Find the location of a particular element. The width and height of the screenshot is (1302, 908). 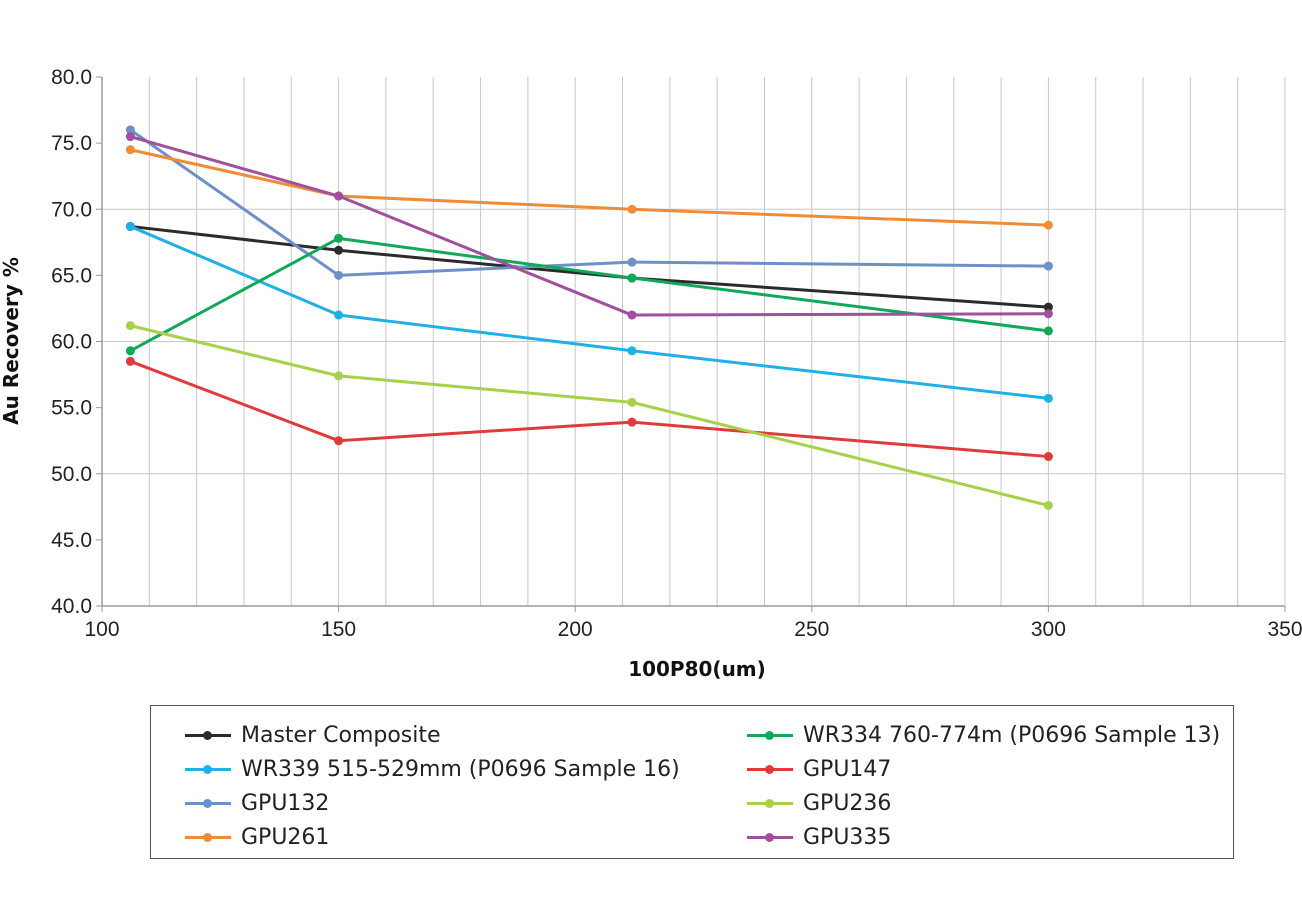

y-tick-label: 60.0 is located at coordinates (71, 342).